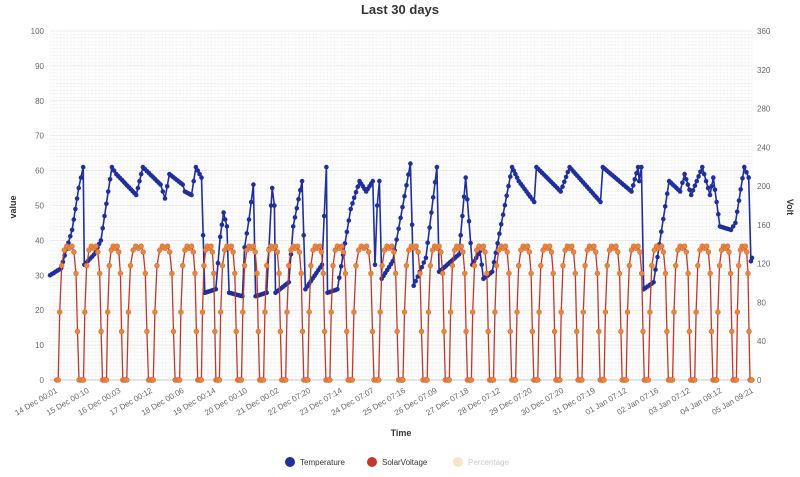 The width and height of the screenshot is (800, 477). Describe the element at coordinates (761, 341) in the screenshot. I see `y-tick-right: 40` at that location.